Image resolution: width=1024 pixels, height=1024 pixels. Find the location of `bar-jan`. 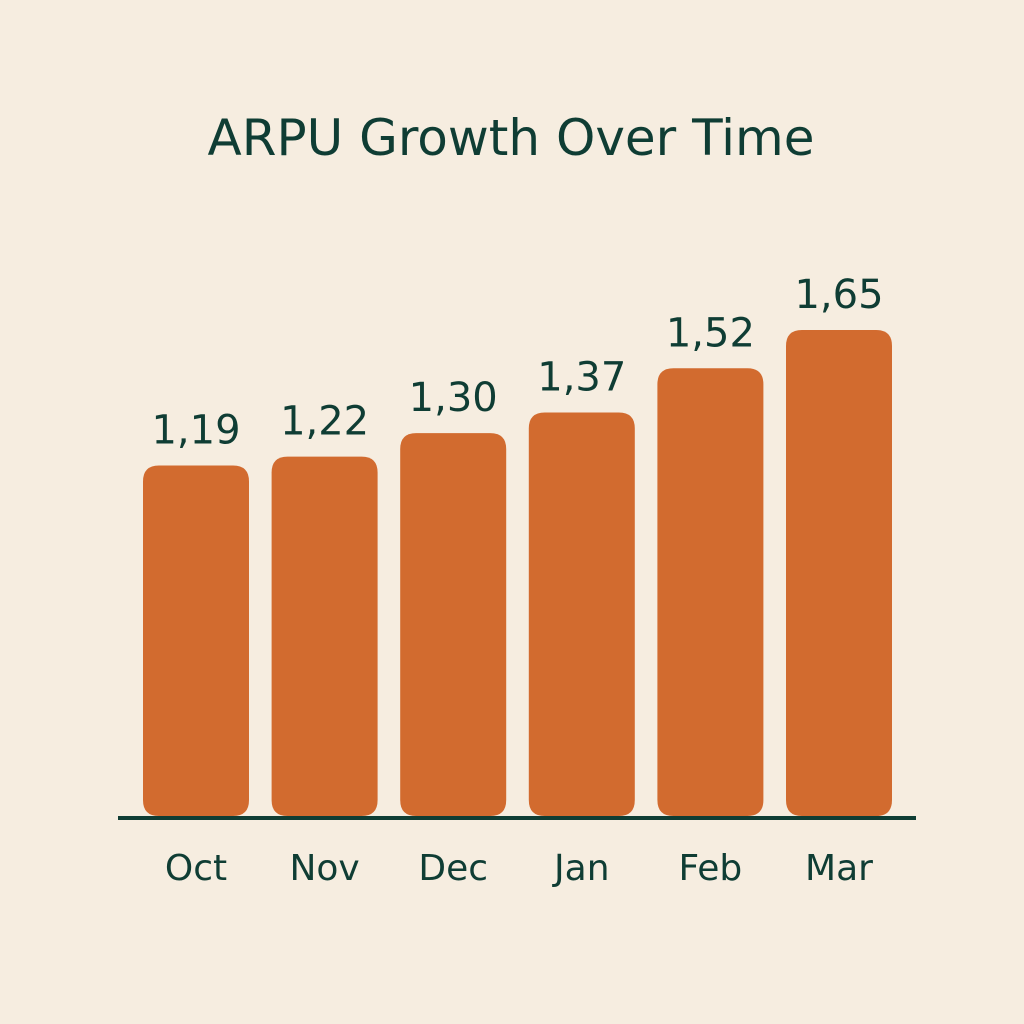

bar-jan is located at coordinates (581, 614).